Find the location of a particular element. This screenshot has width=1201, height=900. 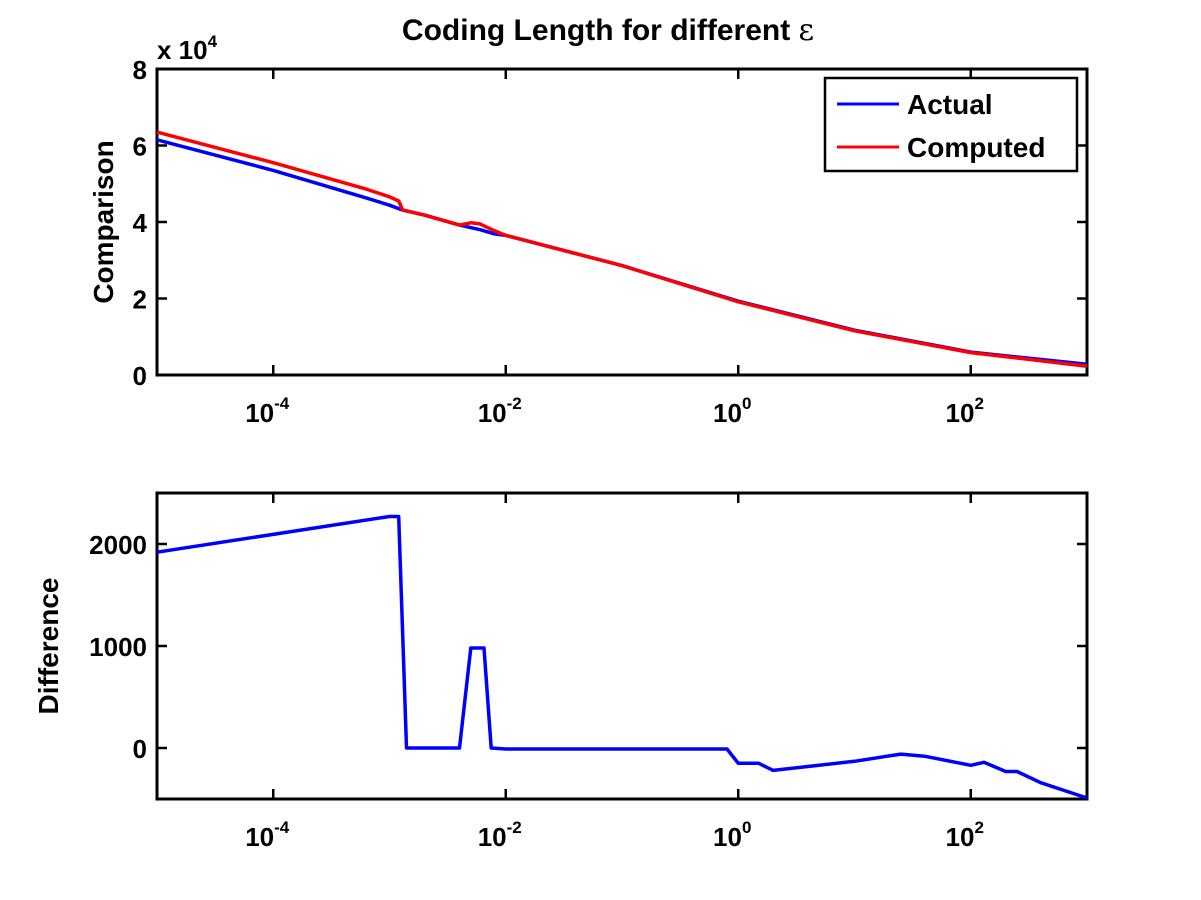

top-y-tick-labels: 0 2 4 6 8 is located at coordinates (140, 223).